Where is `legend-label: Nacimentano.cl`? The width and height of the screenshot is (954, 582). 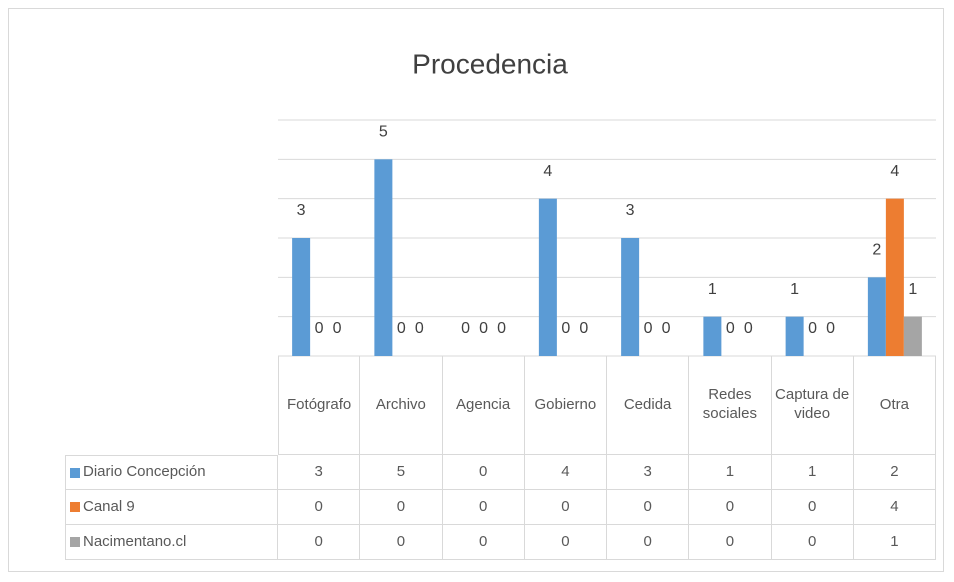 legend-label: Nacimentano.cl is located at coordinates (135, 541).